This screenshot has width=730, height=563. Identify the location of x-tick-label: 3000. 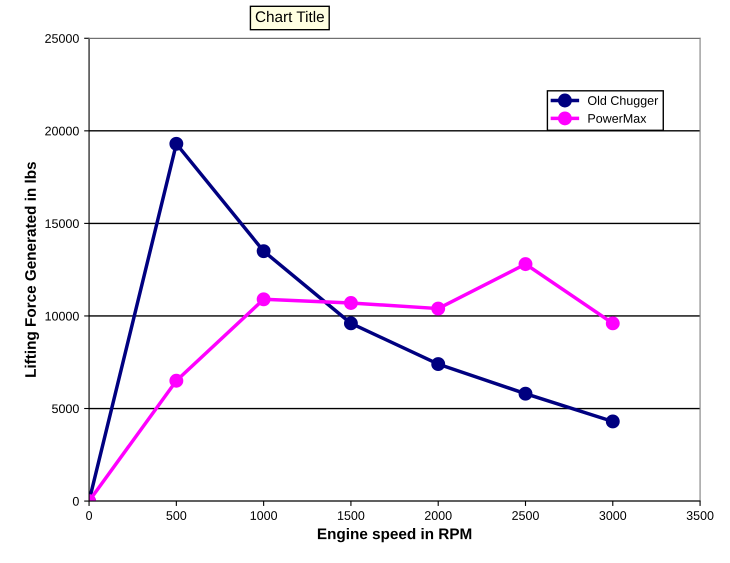
(612, 515).